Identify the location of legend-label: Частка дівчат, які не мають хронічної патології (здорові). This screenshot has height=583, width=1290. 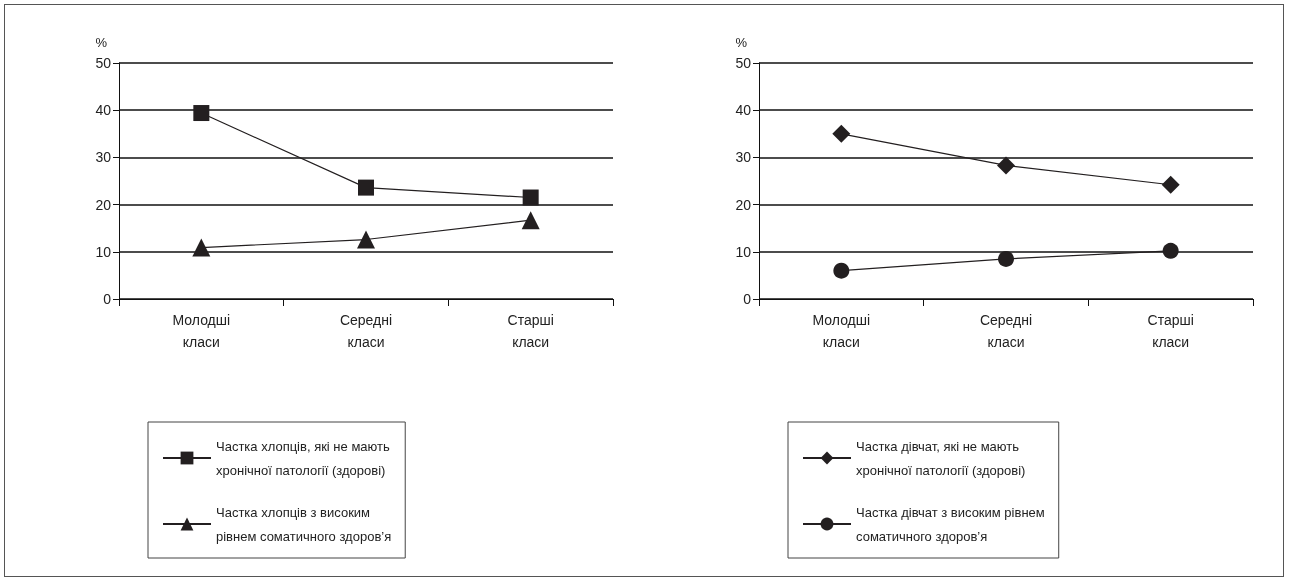
(941, 458).